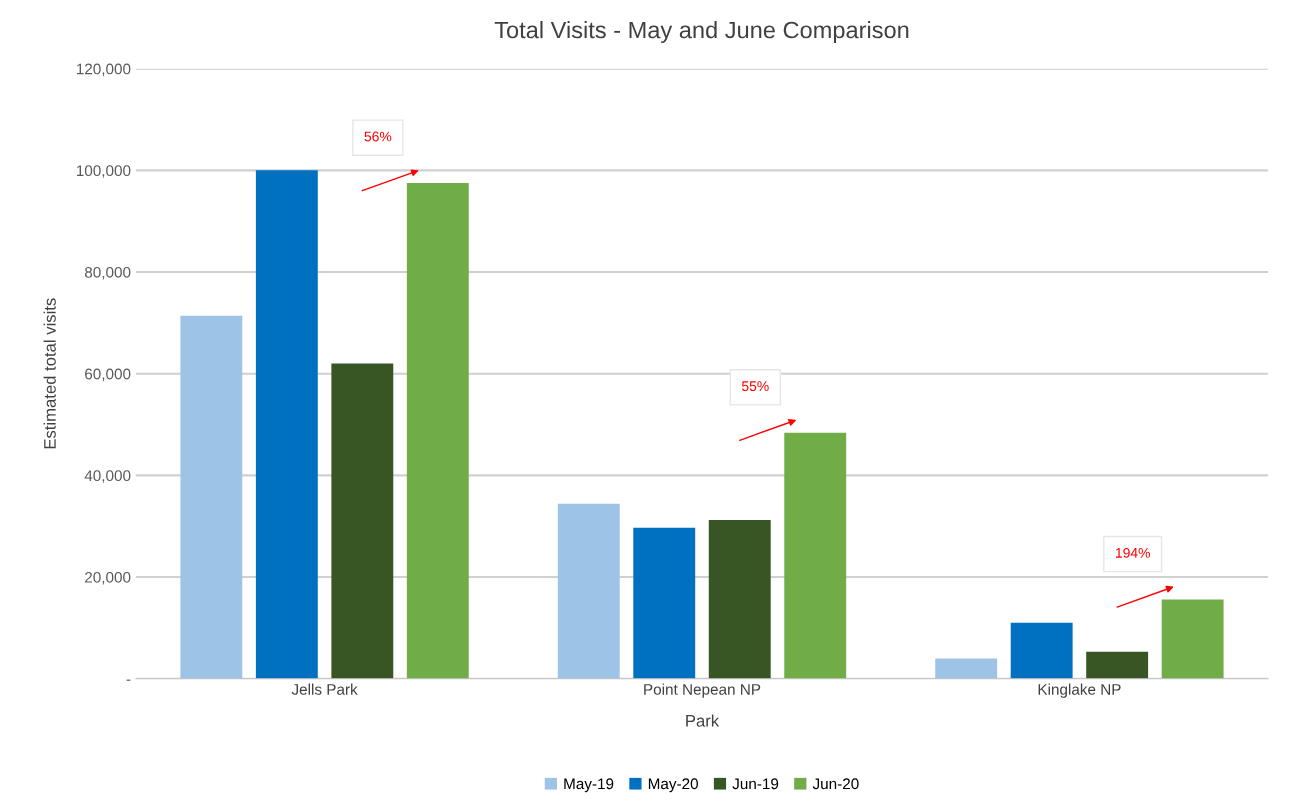 Image resolution: width=1294 pixels, height=808 pixels. I want to click on y-tick-label: -, so click(128, 680).